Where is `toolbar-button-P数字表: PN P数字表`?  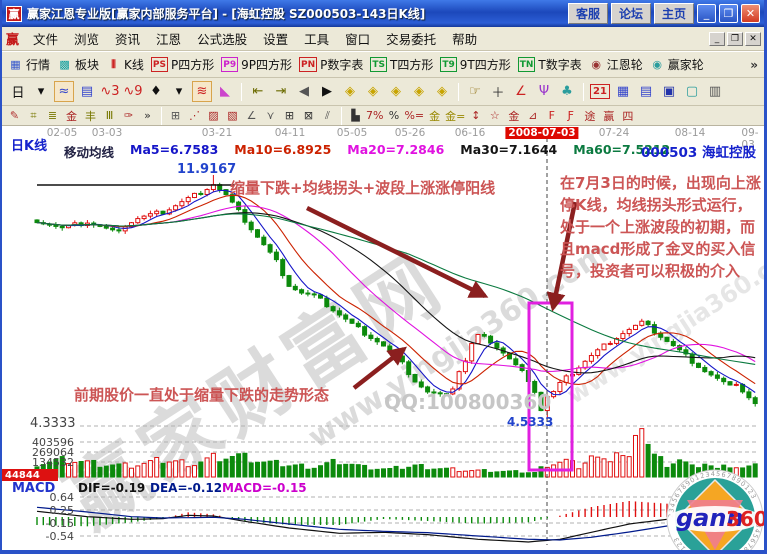 toolbar-button-P数字表: PN P数字表 is located at coordinates (330, 64).